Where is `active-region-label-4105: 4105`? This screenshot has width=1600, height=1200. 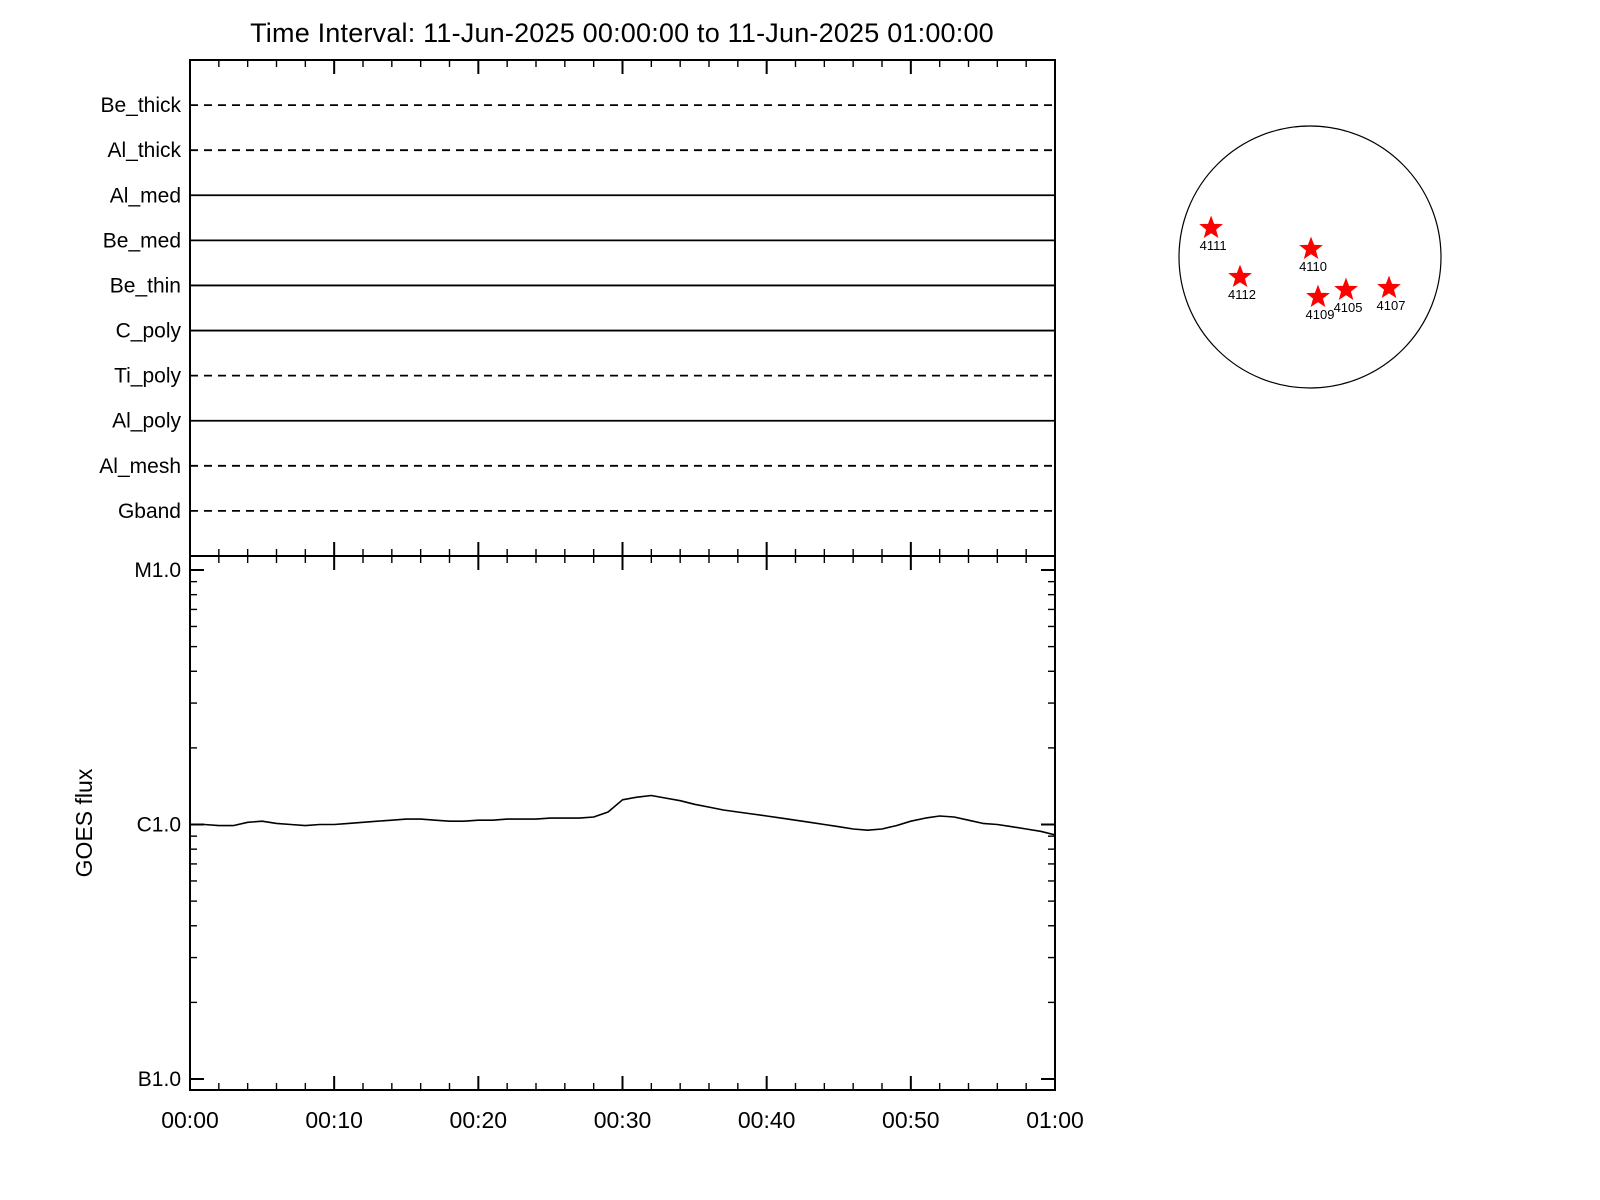
active-region-label-4105: 4105 is located at coordinates (1348, 307).